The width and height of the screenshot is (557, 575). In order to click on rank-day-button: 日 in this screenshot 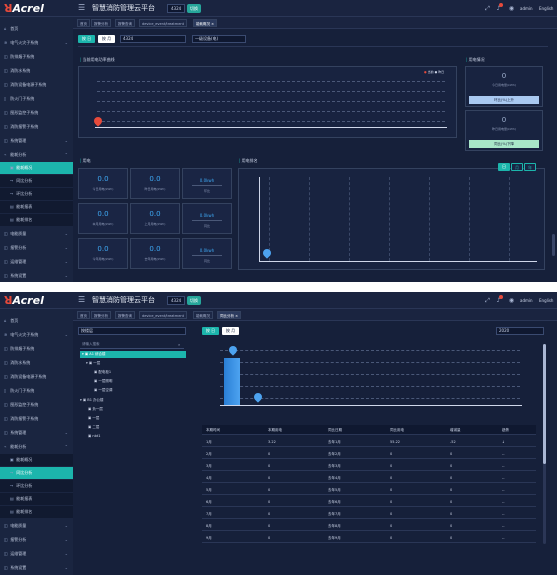, I will do `click(504, 167)`.